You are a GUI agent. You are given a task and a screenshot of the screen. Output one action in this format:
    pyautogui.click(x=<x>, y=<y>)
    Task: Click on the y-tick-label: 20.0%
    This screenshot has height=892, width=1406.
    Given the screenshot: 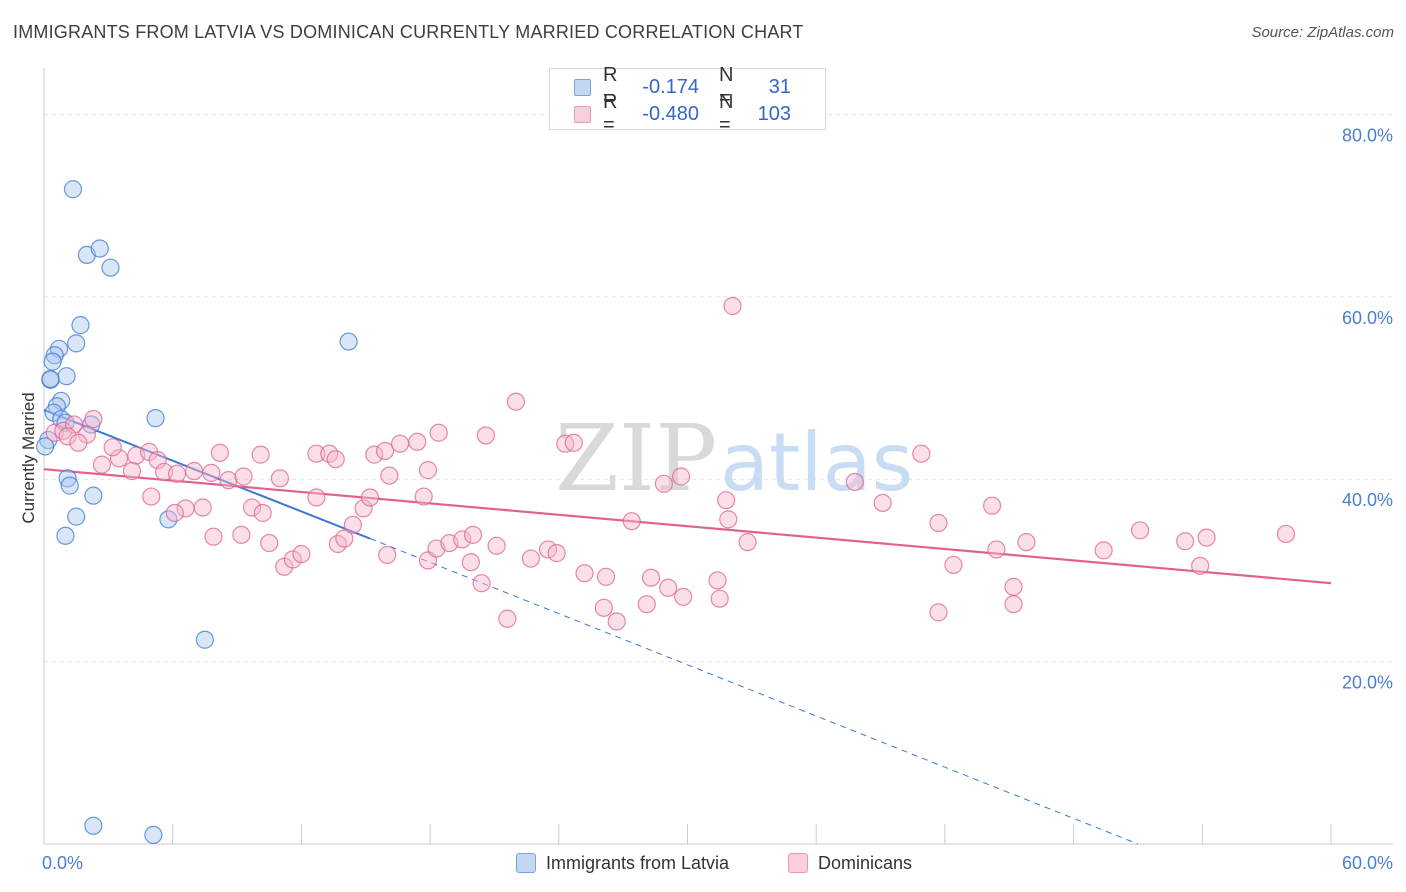 What is the action you would take?
    pyautogui.click(x=1367, y=683)
    